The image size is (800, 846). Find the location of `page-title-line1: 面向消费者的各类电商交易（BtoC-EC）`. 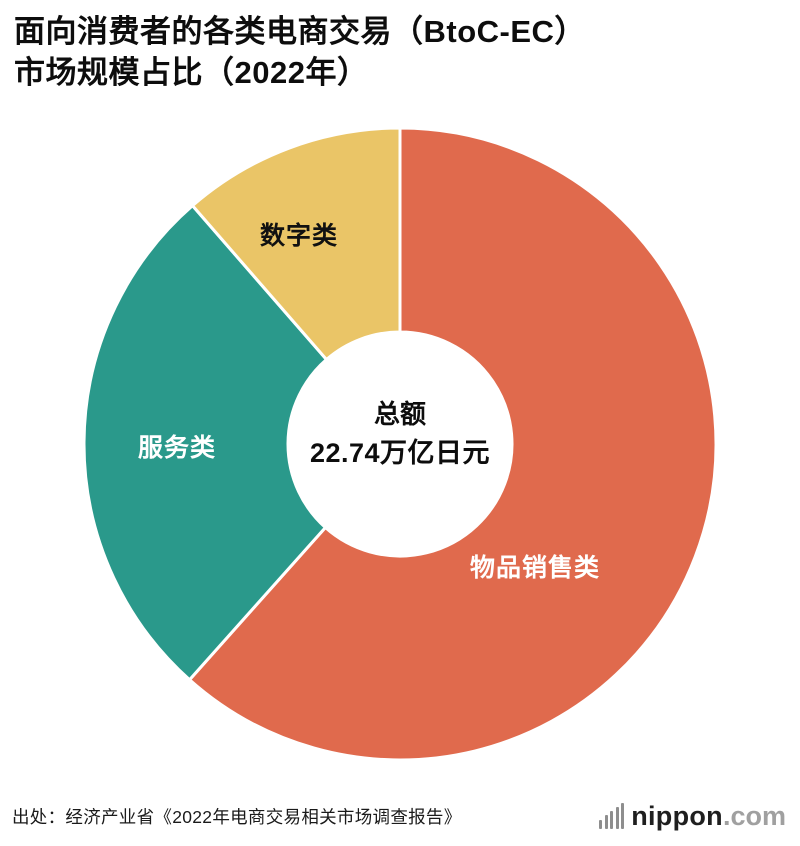

page-title-line1: 面向消费者的各类电商交易（BtoC-EC） is located at coordinates (300, 31).